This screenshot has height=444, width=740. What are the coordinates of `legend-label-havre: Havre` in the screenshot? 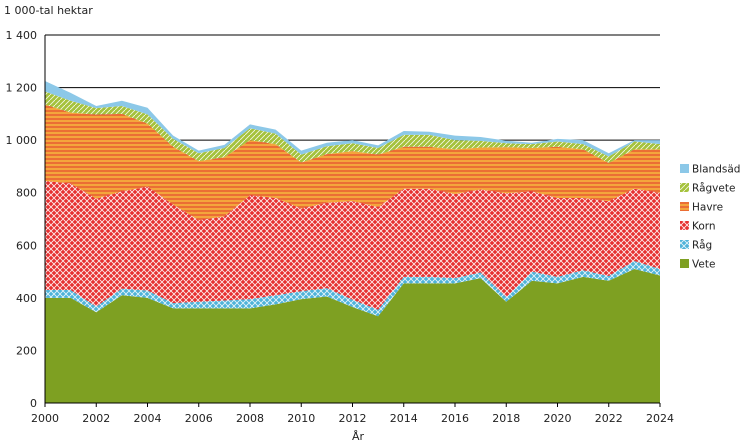 It's located at (707, 208).